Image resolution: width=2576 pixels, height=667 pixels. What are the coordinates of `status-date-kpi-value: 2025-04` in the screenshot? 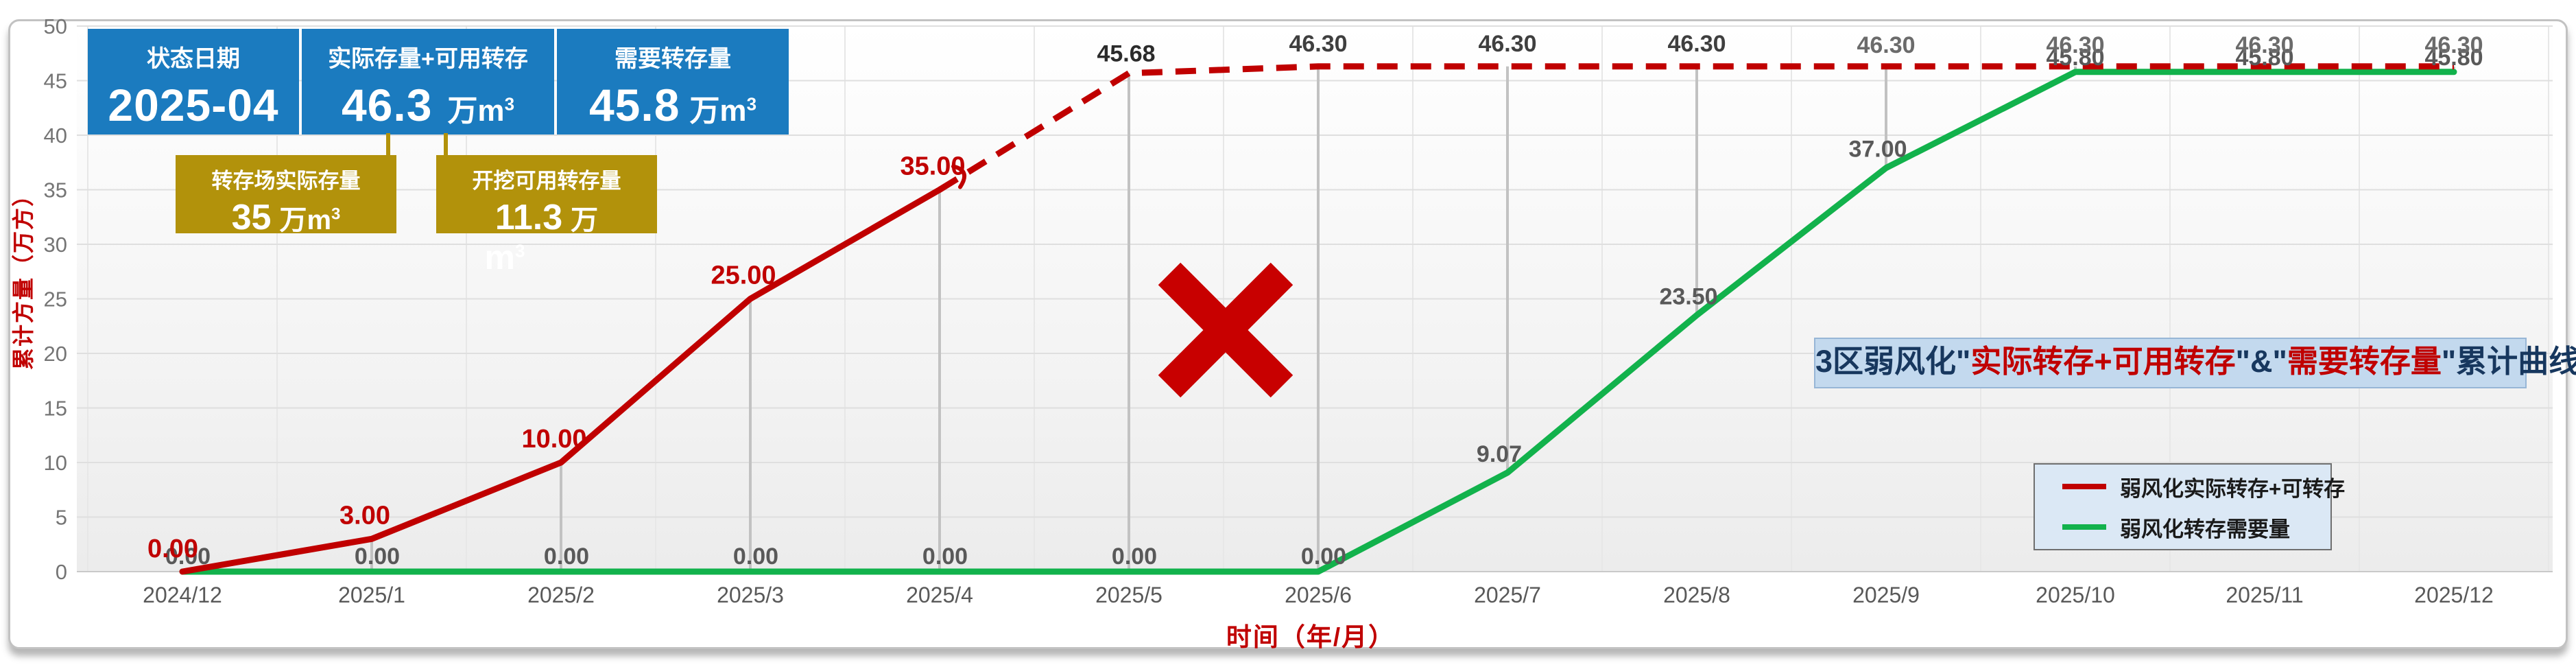 It's located at (193, 105).